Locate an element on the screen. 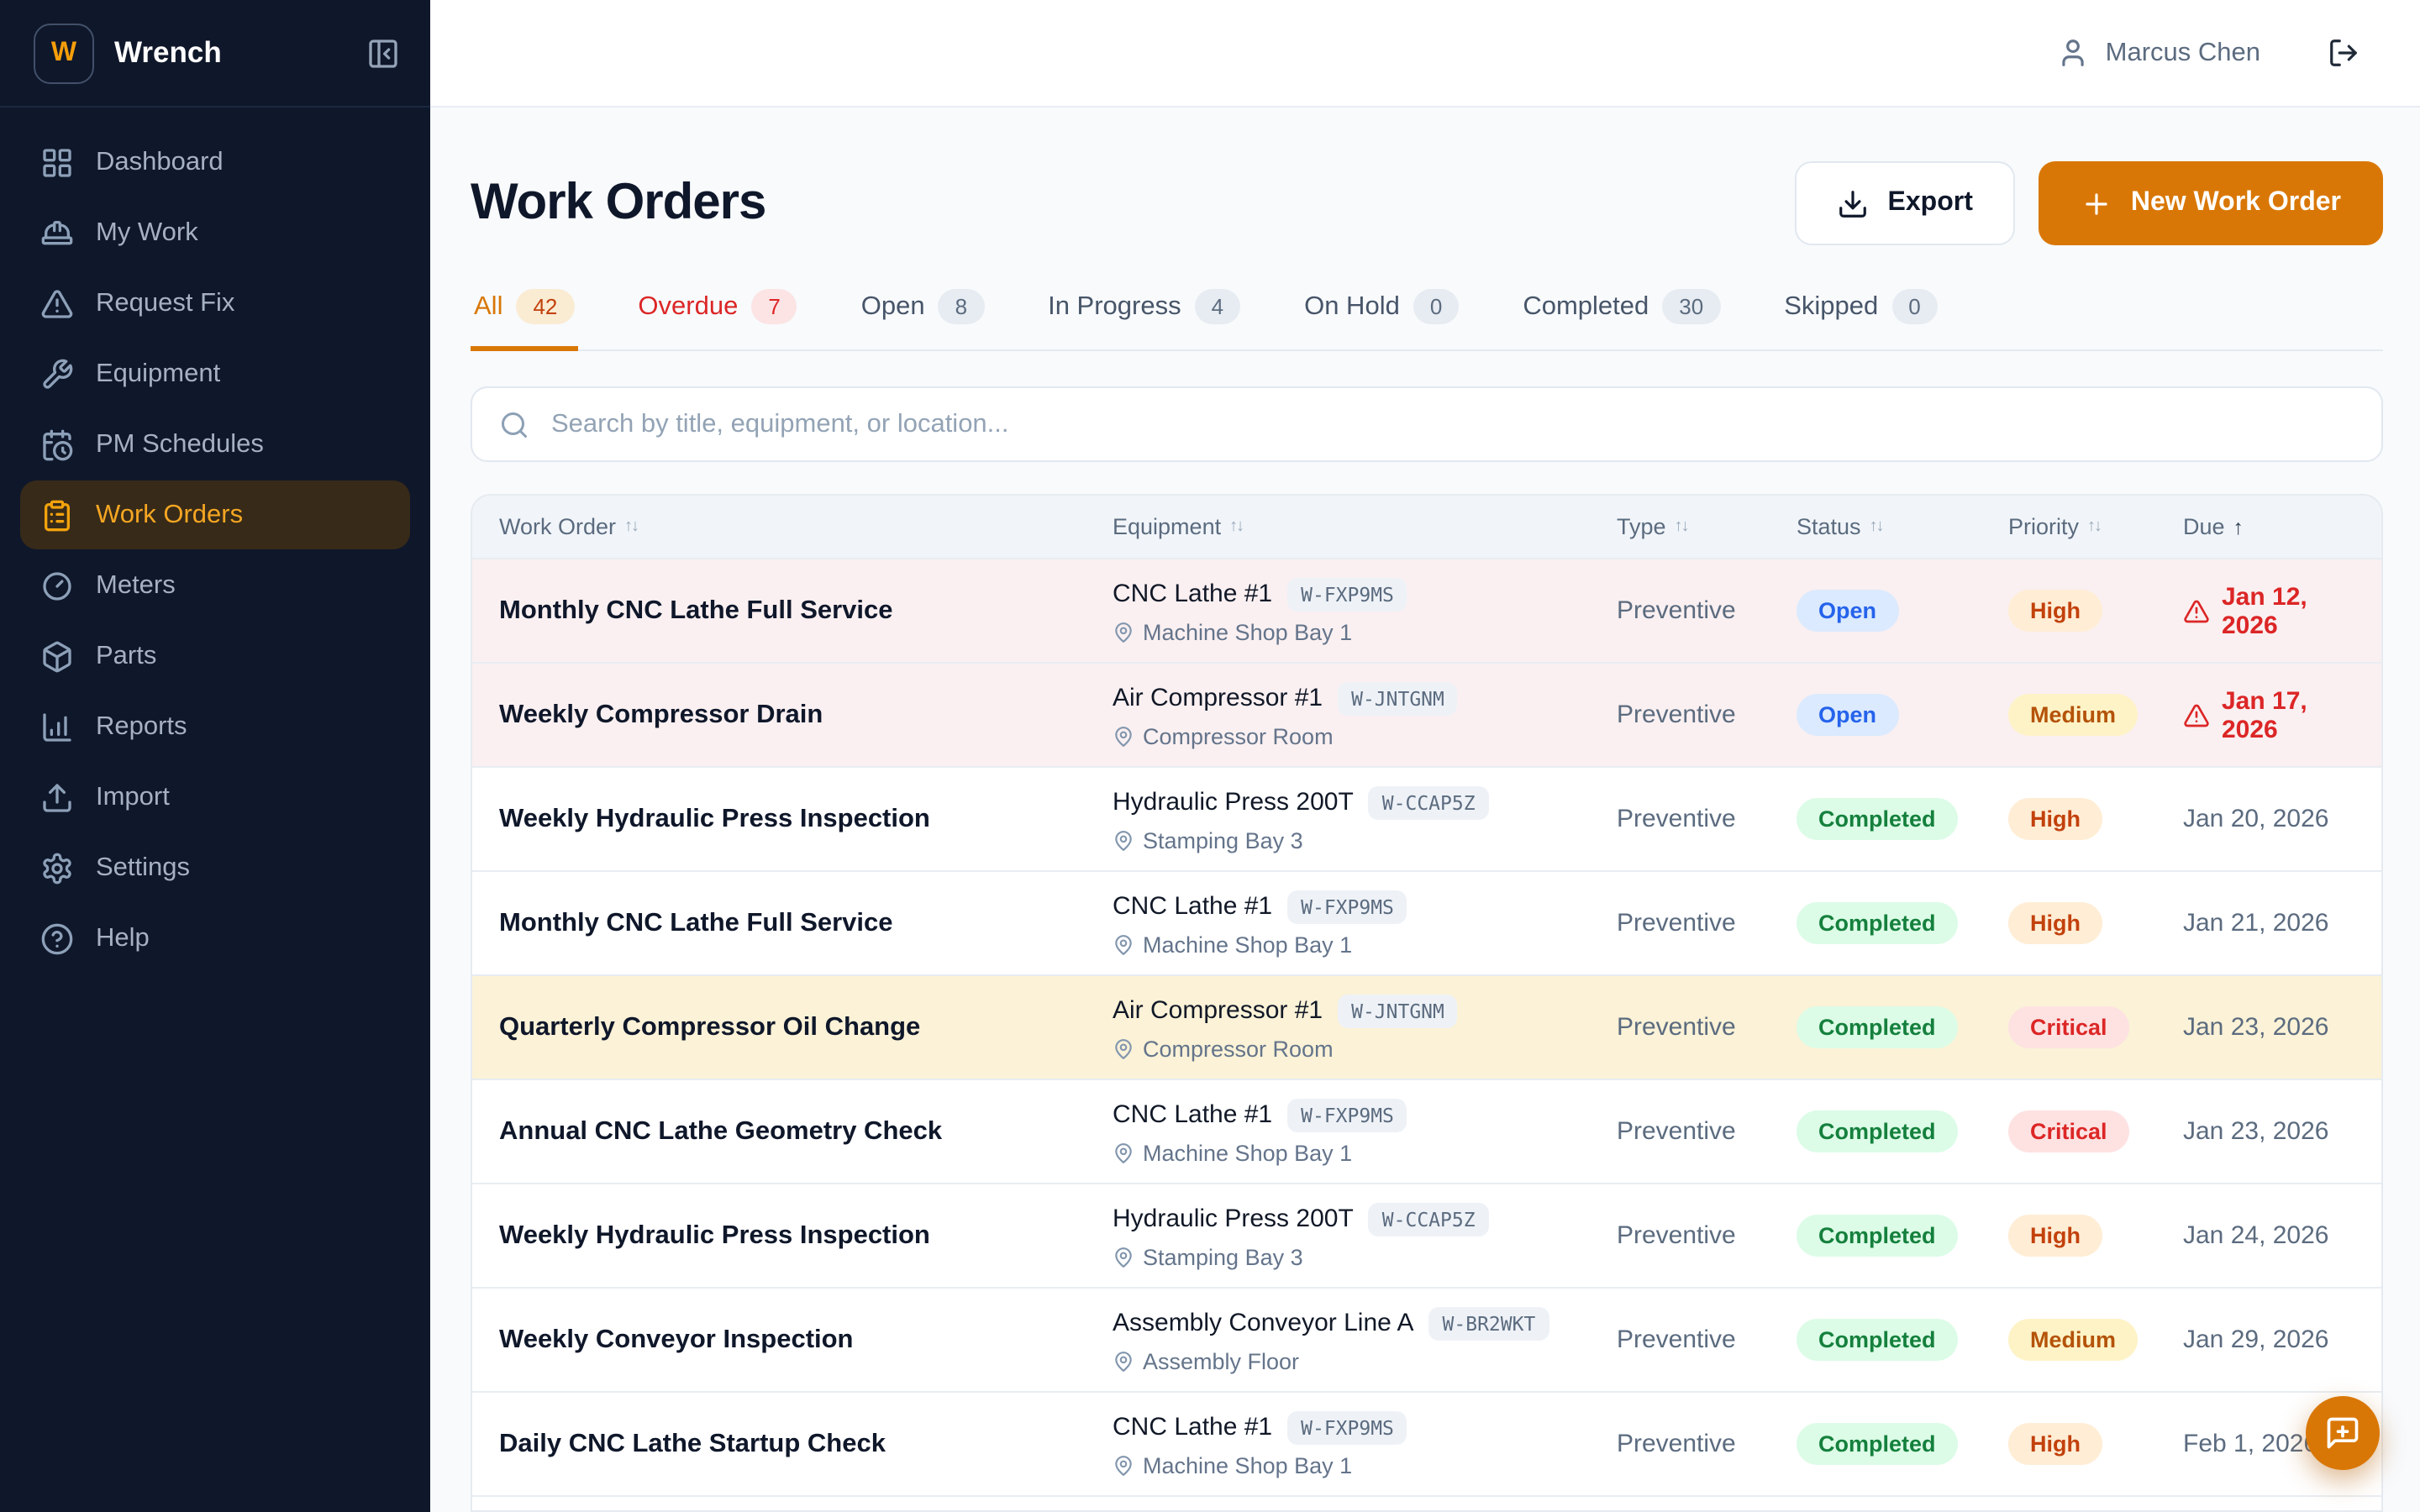 This screenshot has width=2420, height=1512. export-button: Export is located at coordinates (1905, 203).